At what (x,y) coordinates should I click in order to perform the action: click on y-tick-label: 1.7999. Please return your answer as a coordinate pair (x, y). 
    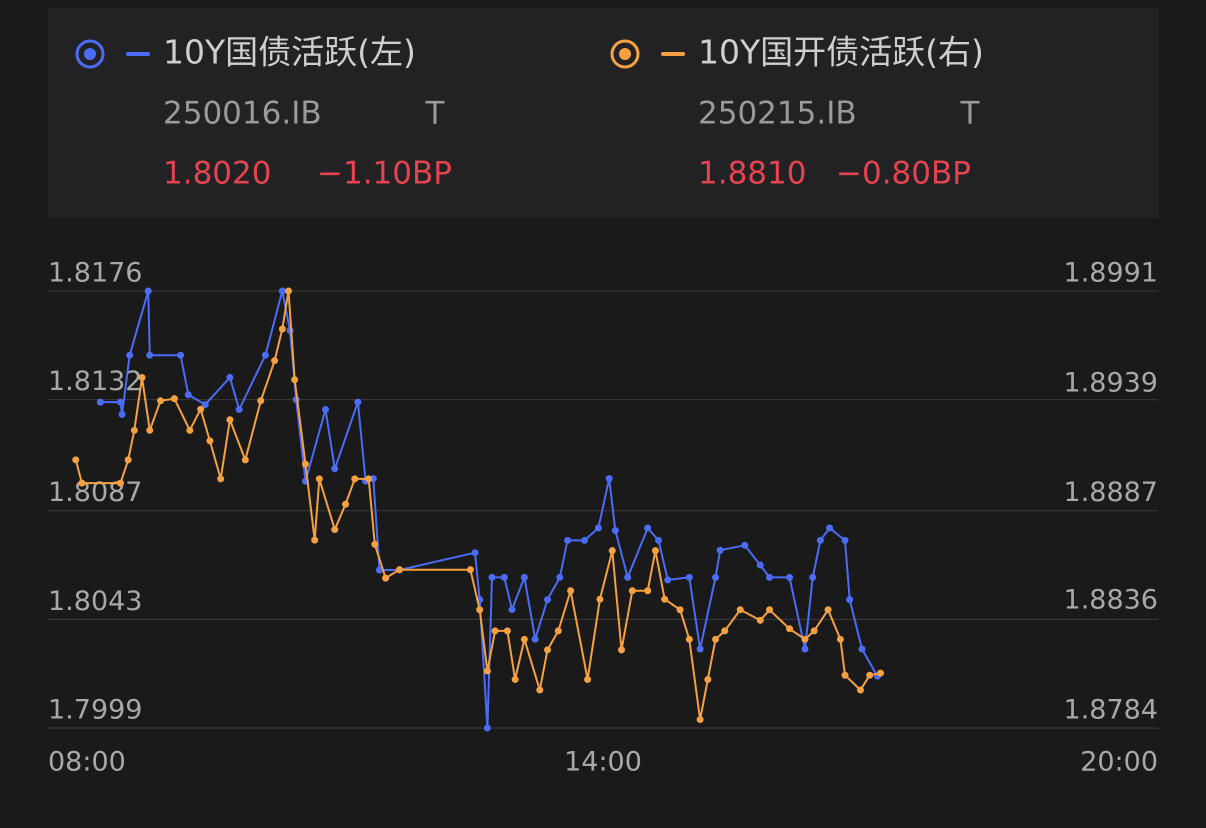
    Looking at the image, I should click on (95, 710).